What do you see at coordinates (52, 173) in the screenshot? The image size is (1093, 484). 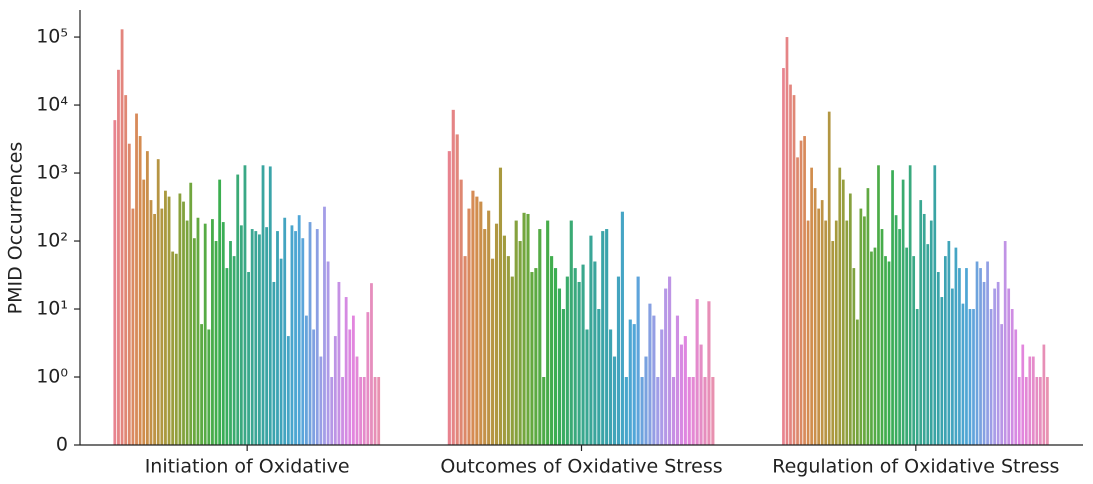 I see `y-tick-label: 10³` at bounding box center [52, 173].